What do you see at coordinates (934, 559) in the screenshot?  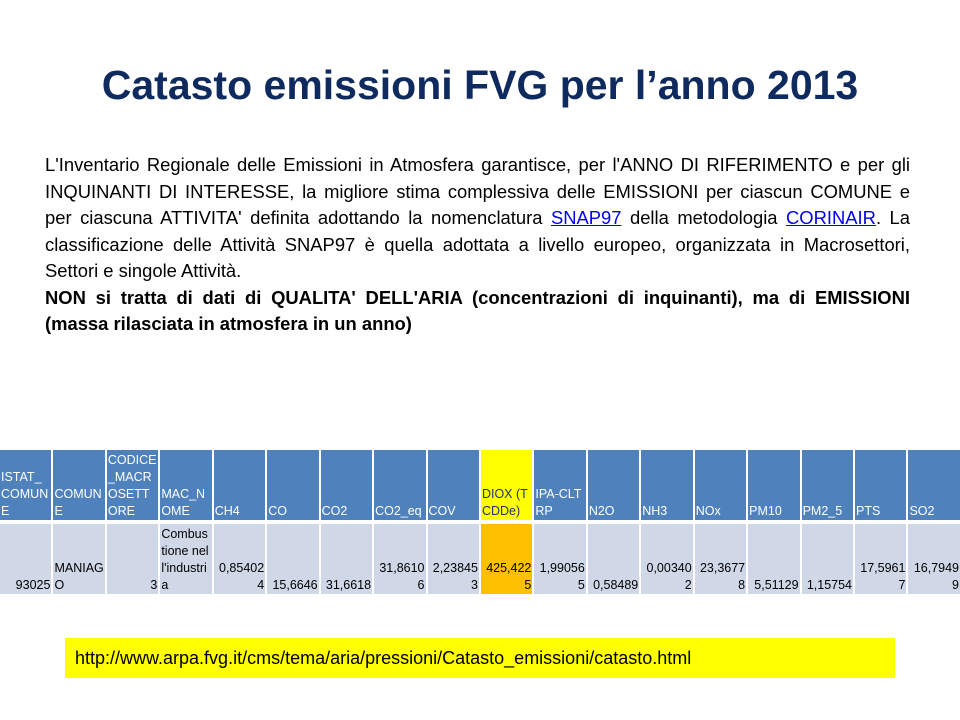 I see `table-cell: 16,79499` at bounding box center [934, 559].